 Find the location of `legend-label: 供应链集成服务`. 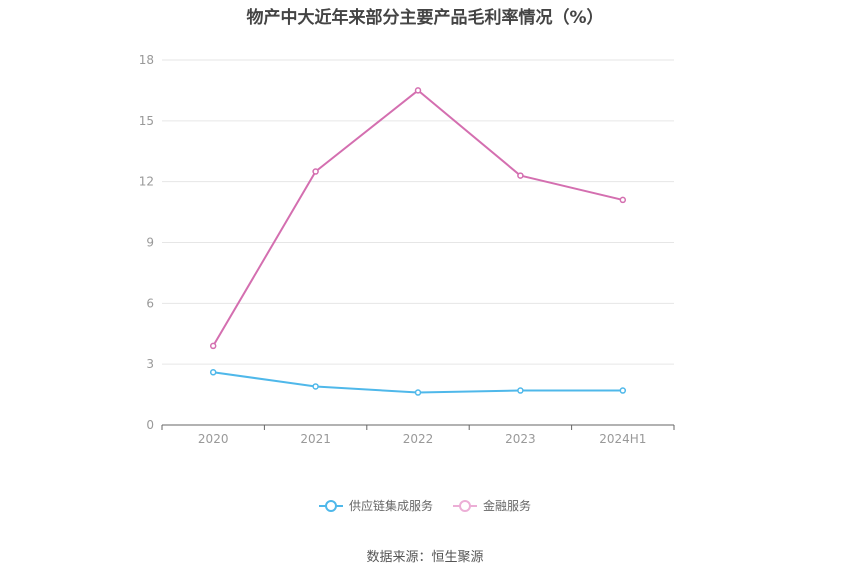

legend-label: 供应链集成服务 is located at coordinates (390, 506).